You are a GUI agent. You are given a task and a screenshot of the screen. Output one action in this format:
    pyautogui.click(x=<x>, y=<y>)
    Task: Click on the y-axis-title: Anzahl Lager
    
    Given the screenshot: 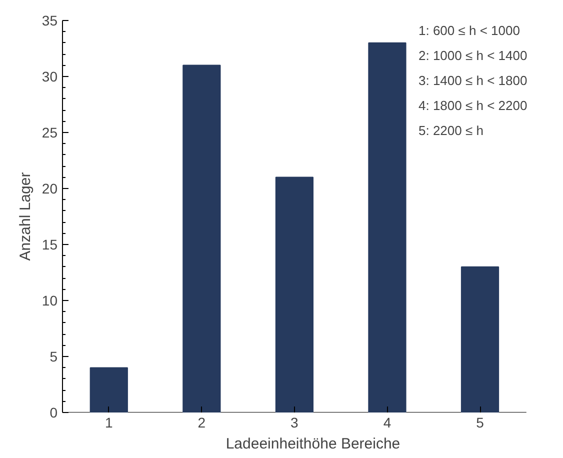 What is the action you would take?
    pyautogui.click(x=25, y=216)
    